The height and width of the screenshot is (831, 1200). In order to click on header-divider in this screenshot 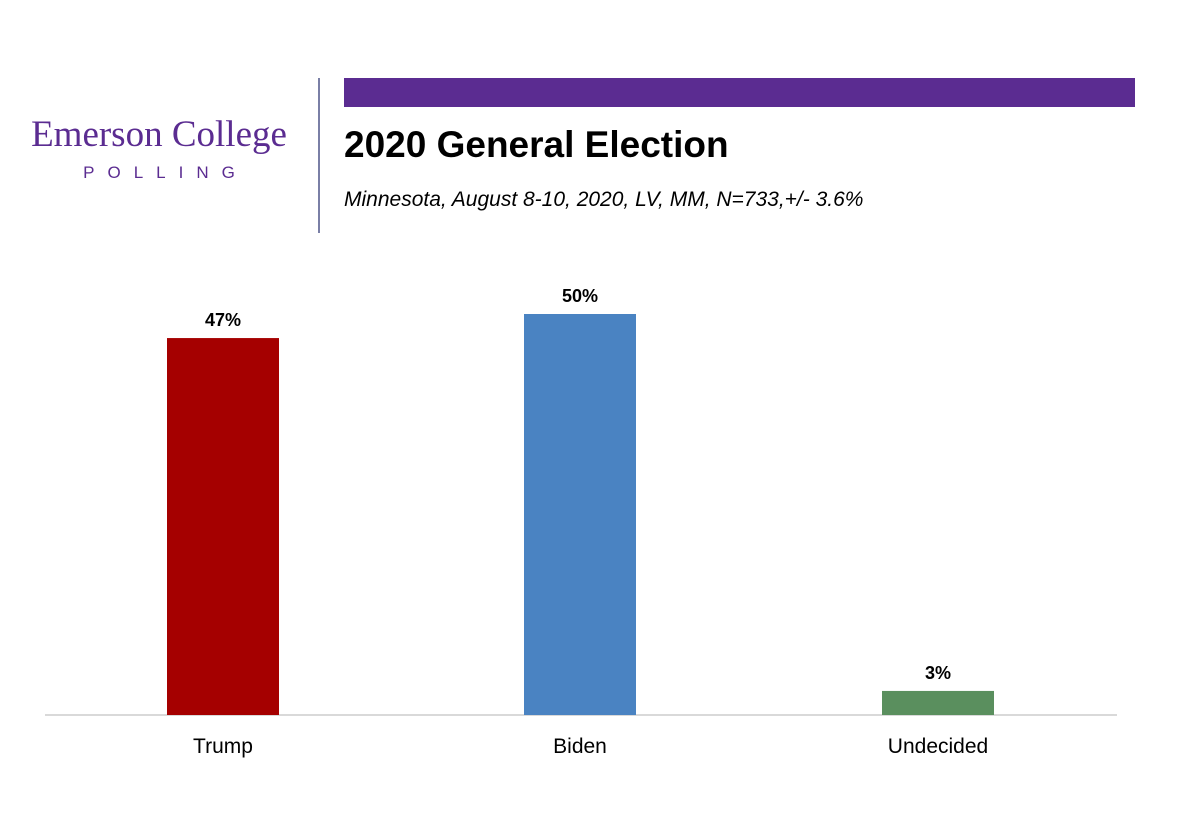, I will do `click(319, 155)`.